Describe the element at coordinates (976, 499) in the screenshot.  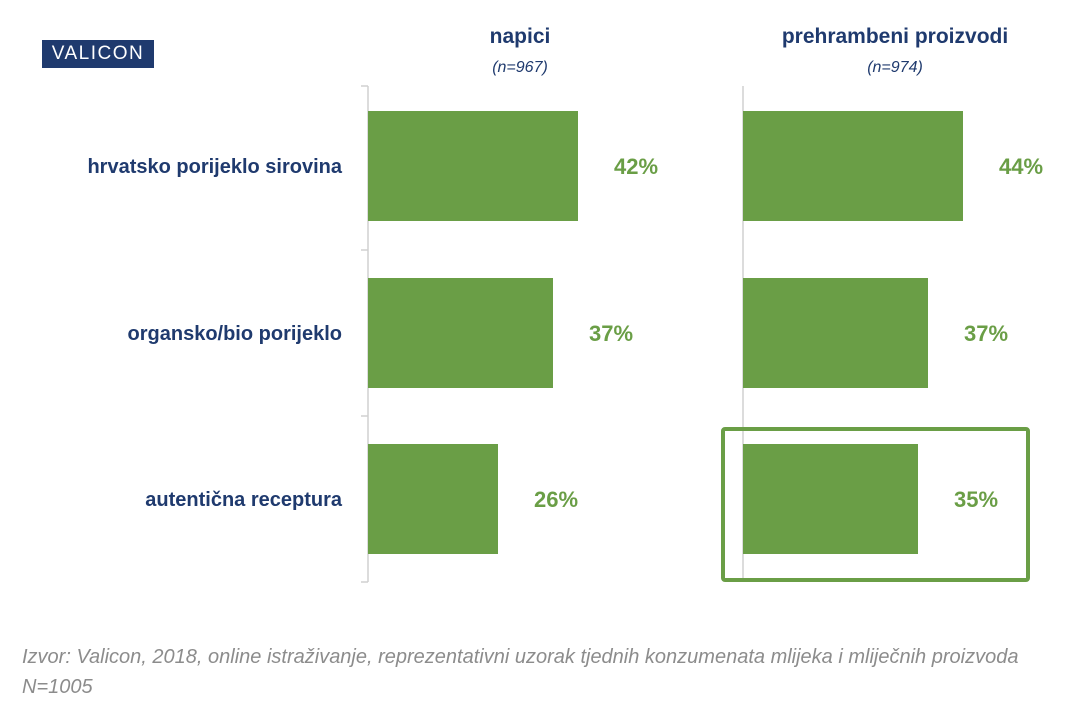
I see `data-label: 35%` at that location.